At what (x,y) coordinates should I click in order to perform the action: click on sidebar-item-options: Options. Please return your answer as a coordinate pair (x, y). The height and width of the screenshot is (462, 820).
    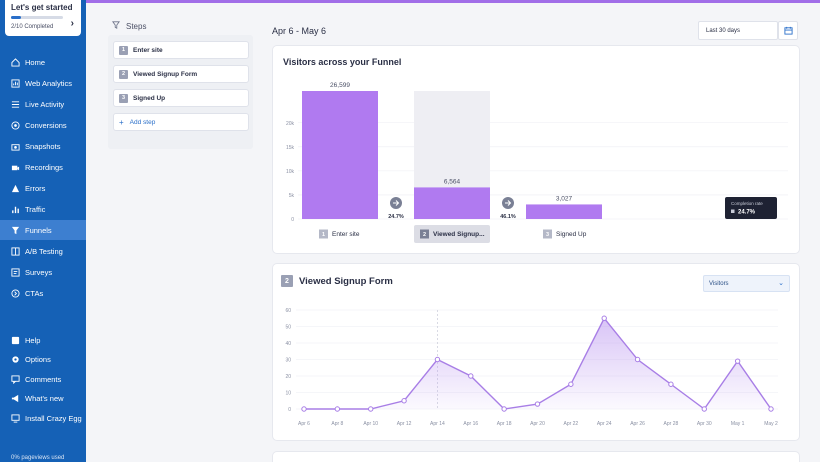
    Looking at the image, I should click on (43, 360).